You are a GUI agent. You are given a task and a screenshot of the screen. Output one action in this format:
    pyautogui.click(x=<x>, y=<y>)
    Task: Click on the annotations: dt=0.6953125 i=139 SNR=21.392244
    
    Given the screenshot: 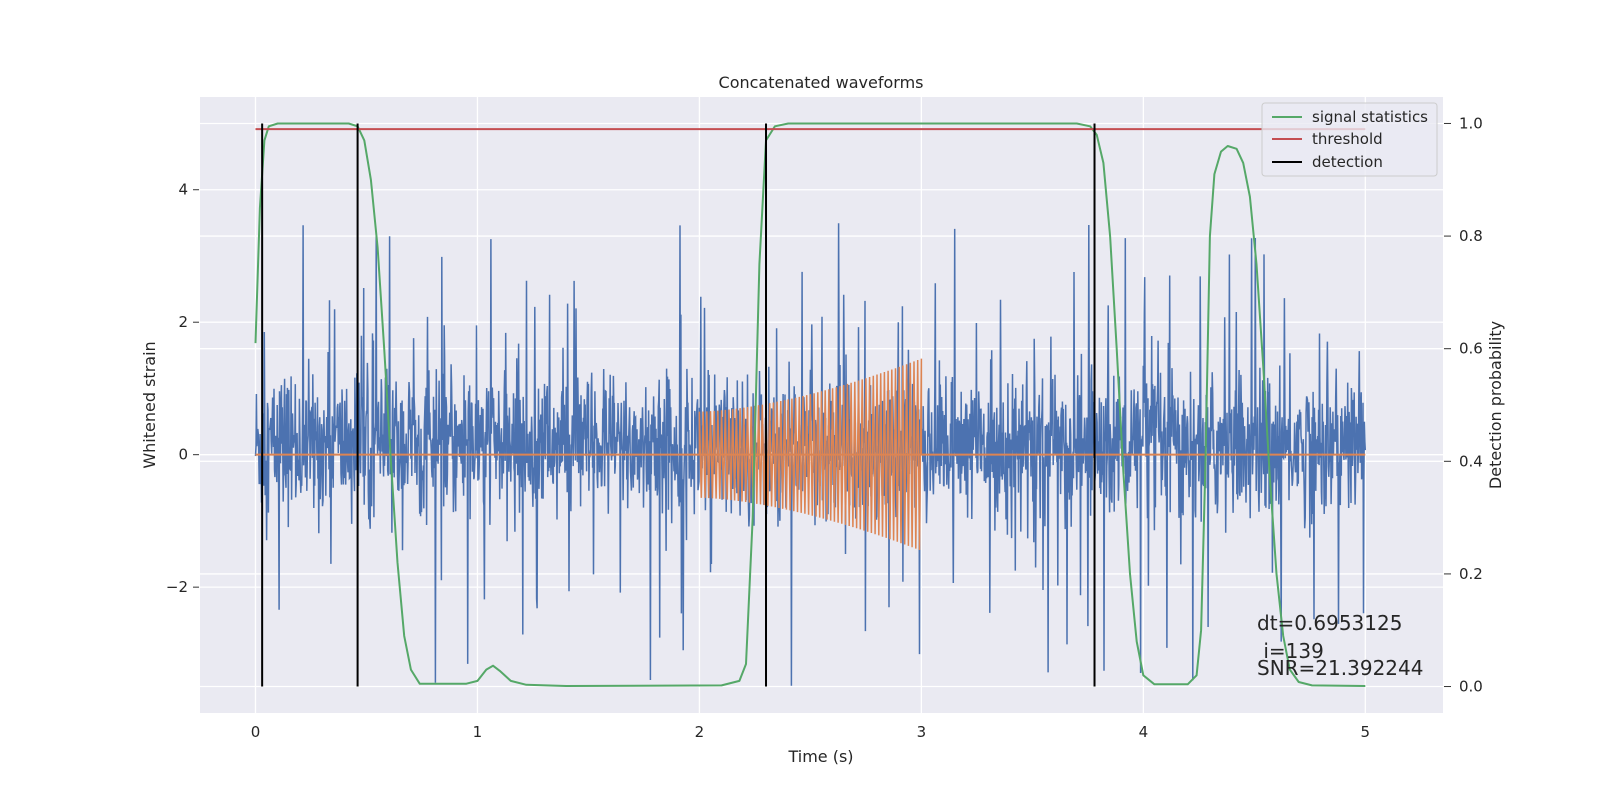 What is the action you would take?
    pyautogui.click(x=1340, y=645)
    